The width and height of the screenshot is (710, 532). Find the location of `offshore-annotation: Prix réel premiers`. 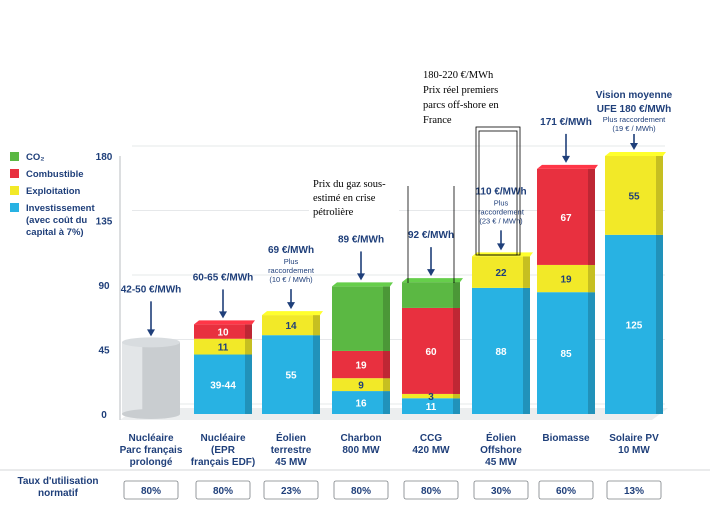

offshore-annotation: Prix réel premiers is located at coordinates (460, 90).